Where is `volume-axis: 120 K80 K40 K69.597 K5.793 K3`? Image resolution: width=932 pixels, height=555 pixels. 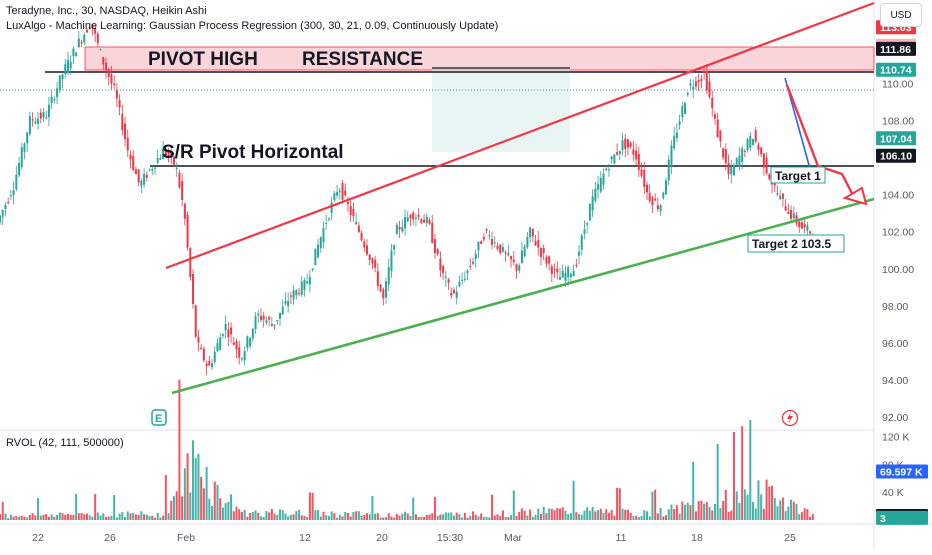
volume-axis: 120 K80 K40 K69.597 K5.793 K3 is located at coordinates (902, 478).